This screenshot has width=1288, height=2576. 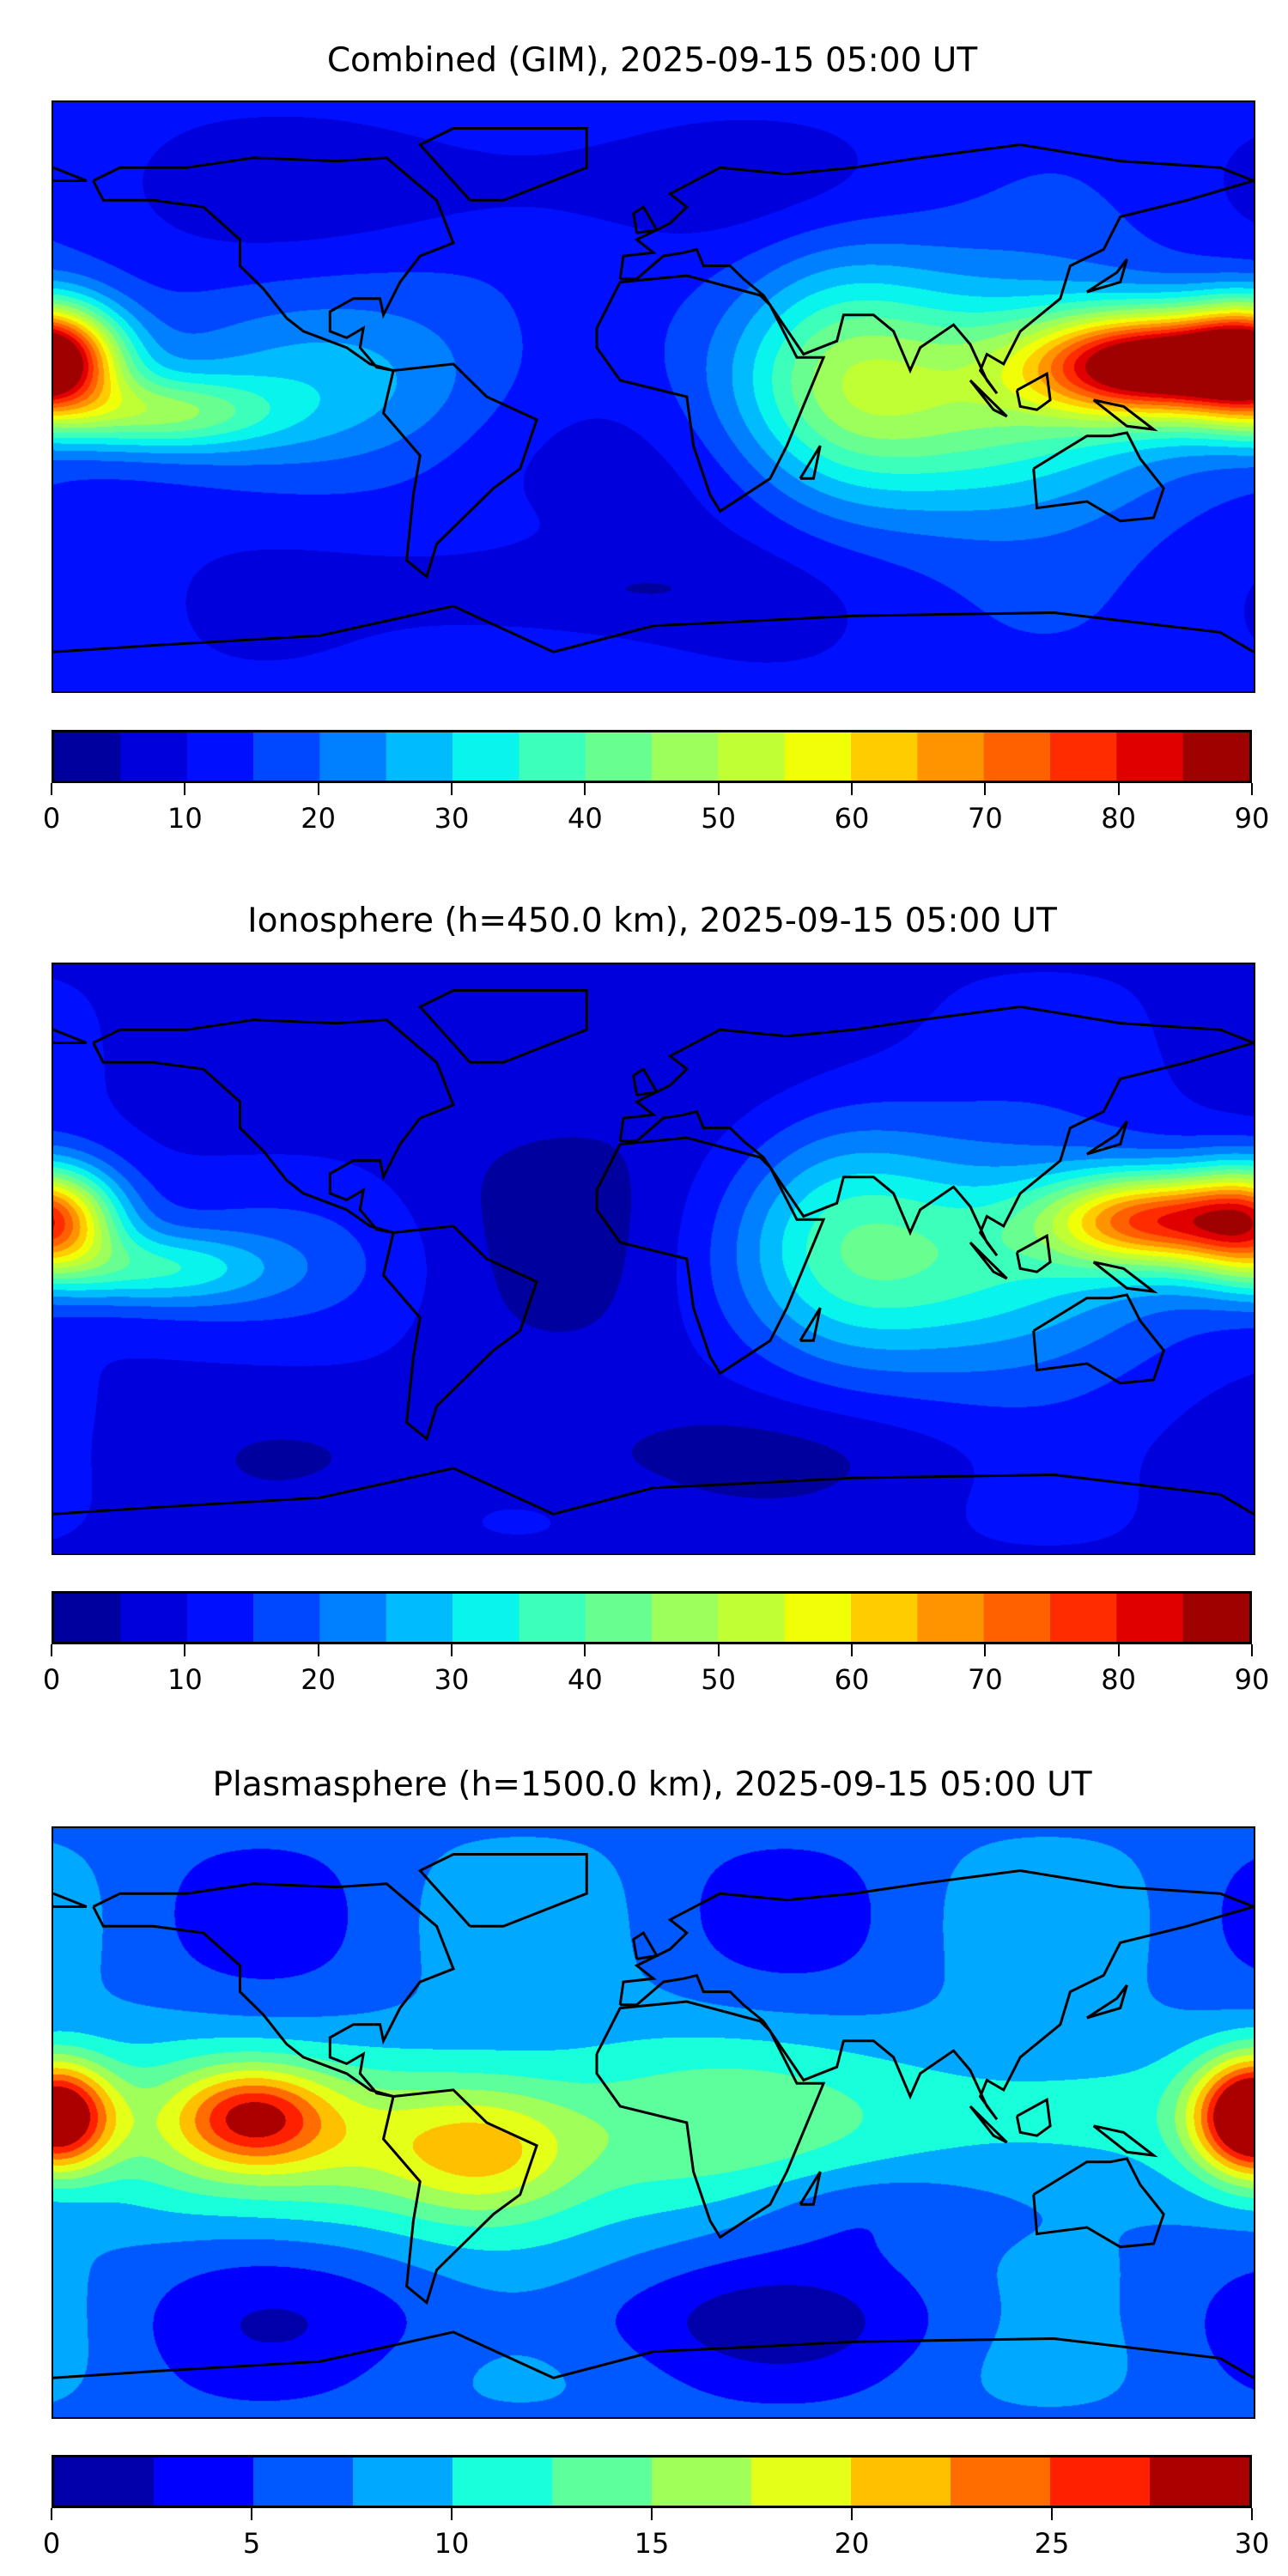 I want to click on combined-map-title: Combined (GIM), 2025-09-15 05:00 UT, so click(x=652, y=61).